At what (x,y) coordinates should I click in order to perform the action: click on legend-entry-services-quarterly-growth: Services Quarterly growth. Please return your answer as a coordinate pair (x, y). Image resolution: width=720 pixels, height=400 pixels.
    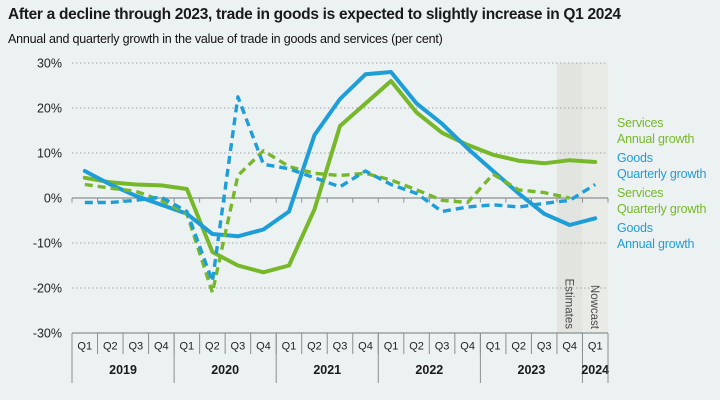
    Looking at the image, I should click on (668, 201).